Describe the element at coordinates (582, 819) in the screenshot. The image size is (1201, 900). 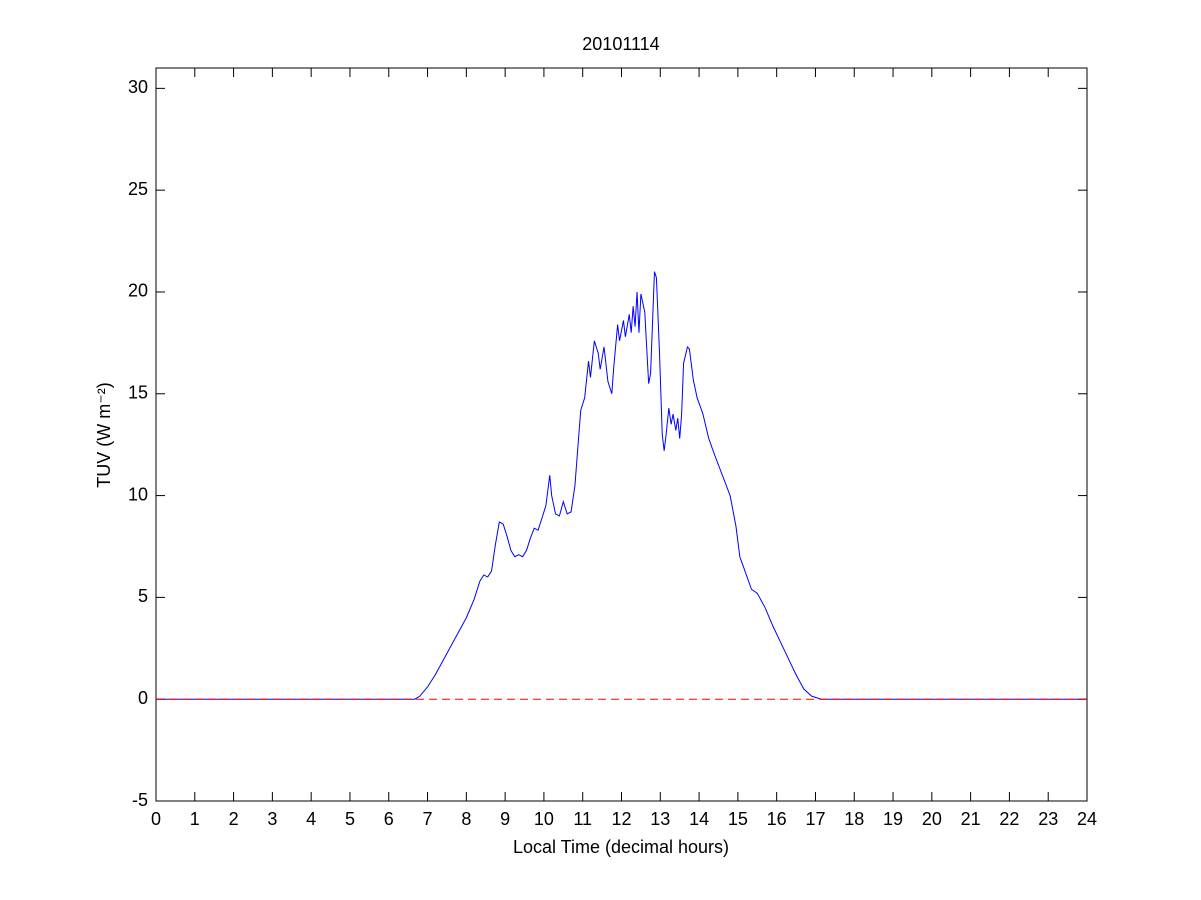
I see `x-tick-label: 11` at that location.